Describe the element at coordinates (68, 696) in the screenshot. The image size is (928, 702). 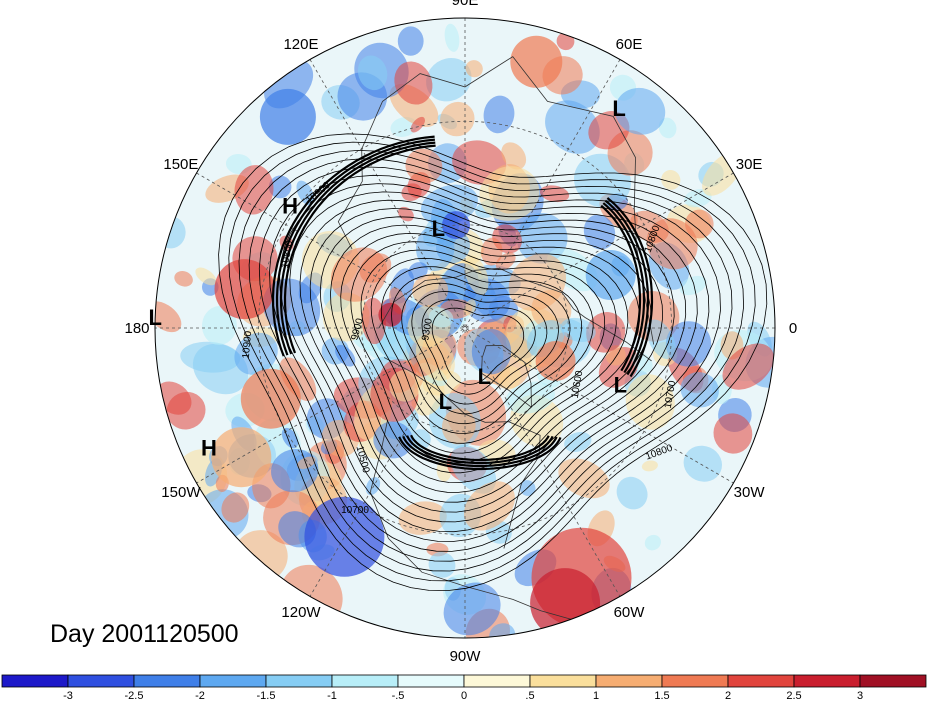
I see `colorbar-tick-label: -3` at that location.